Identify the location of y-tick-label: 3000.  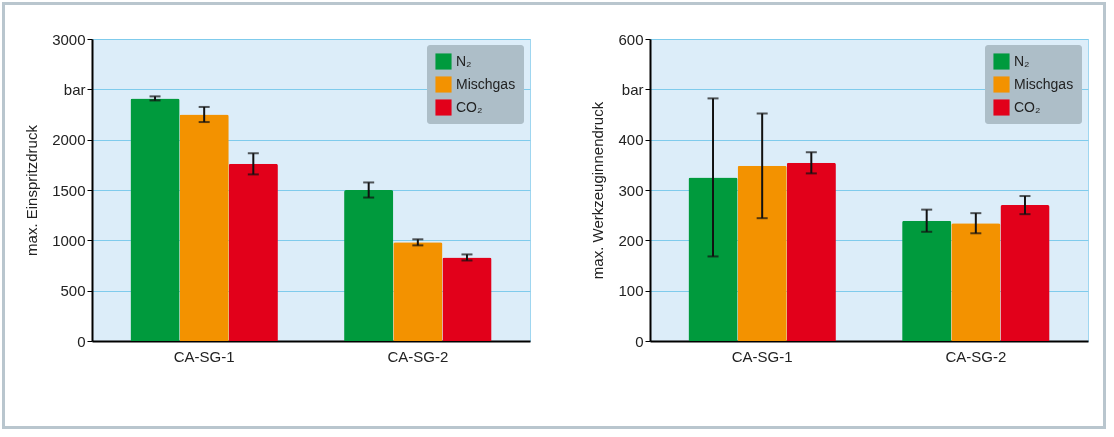
(69, 39).